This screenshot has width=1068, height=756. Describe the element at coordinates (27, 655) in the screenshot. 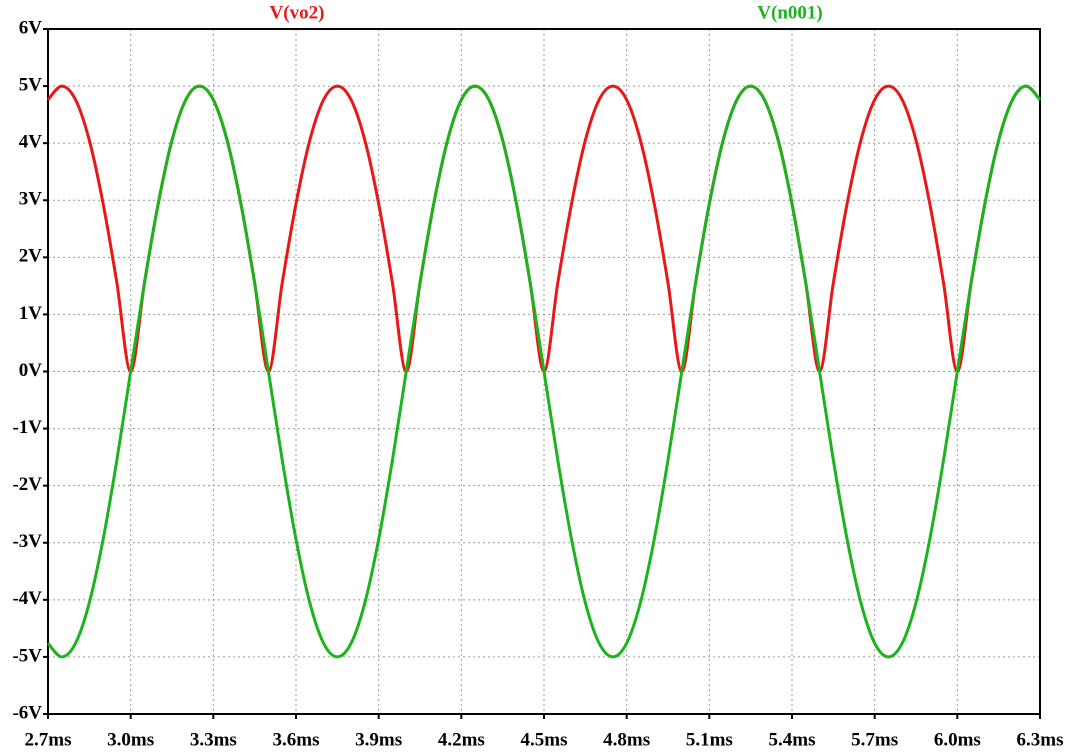

I see `y-tick-label: -5V` at that location.